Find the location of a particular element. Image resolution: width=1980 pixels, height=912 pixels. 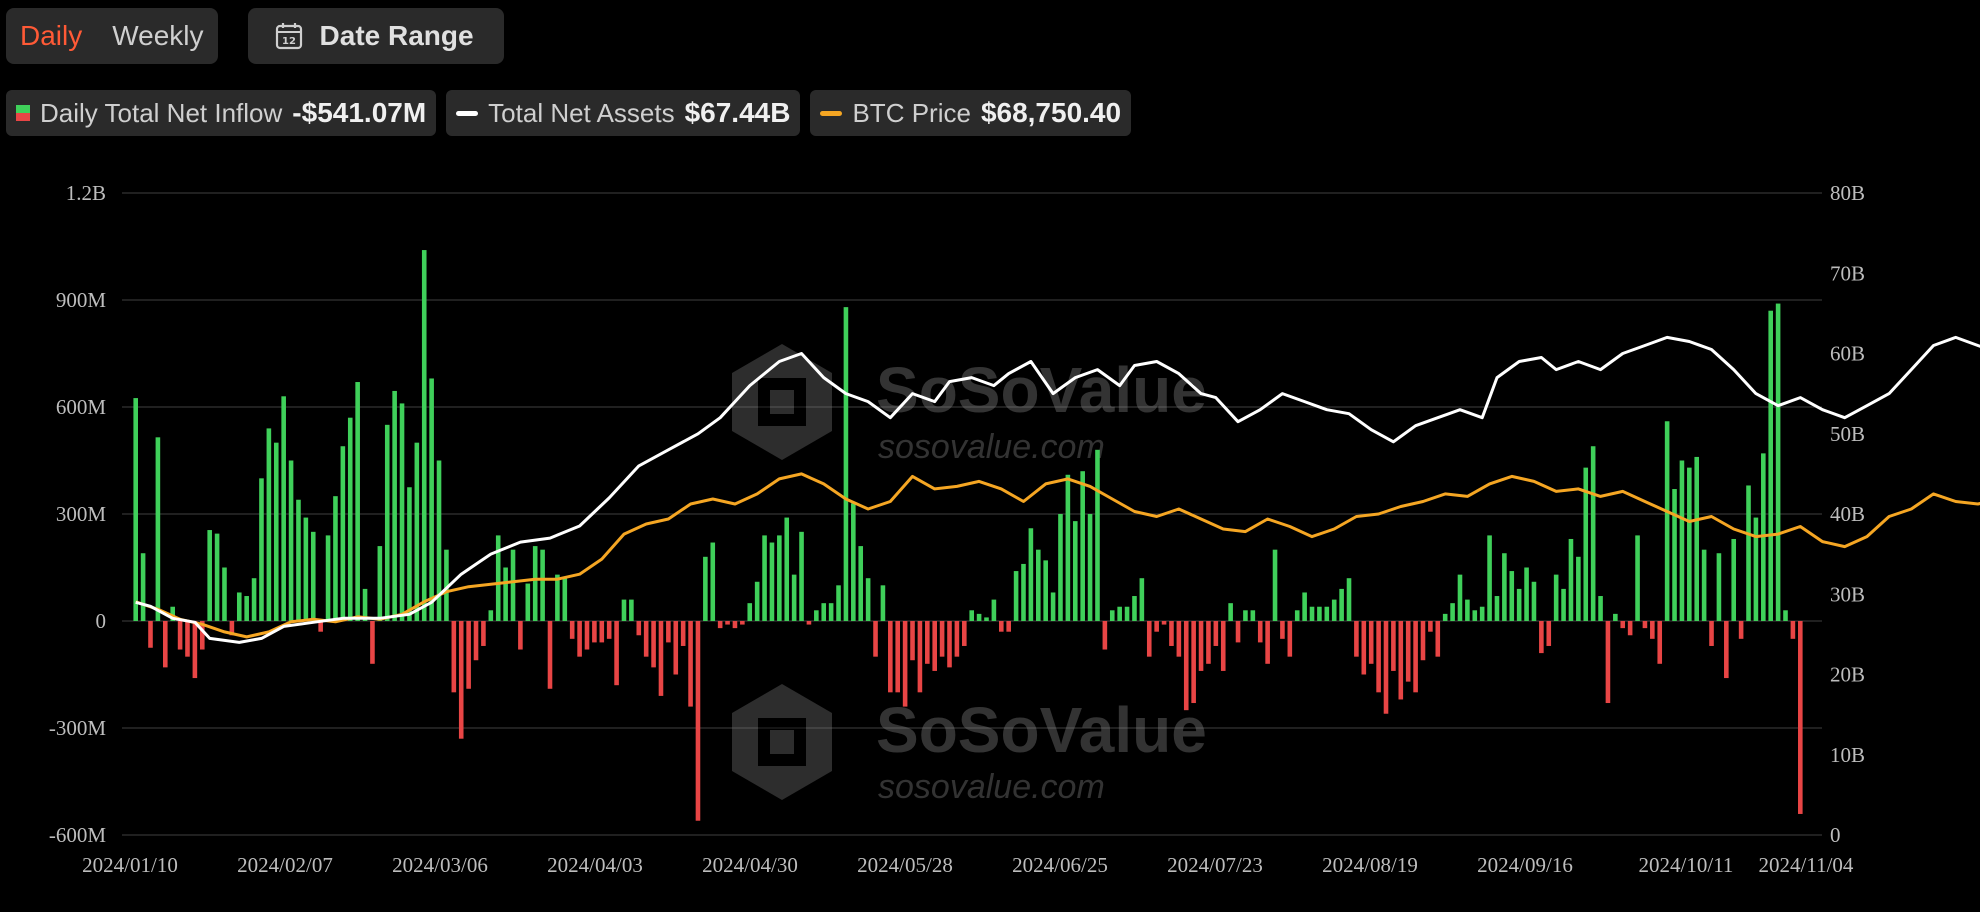

left-axis-label: -300M is located at coordinates (77, 728).